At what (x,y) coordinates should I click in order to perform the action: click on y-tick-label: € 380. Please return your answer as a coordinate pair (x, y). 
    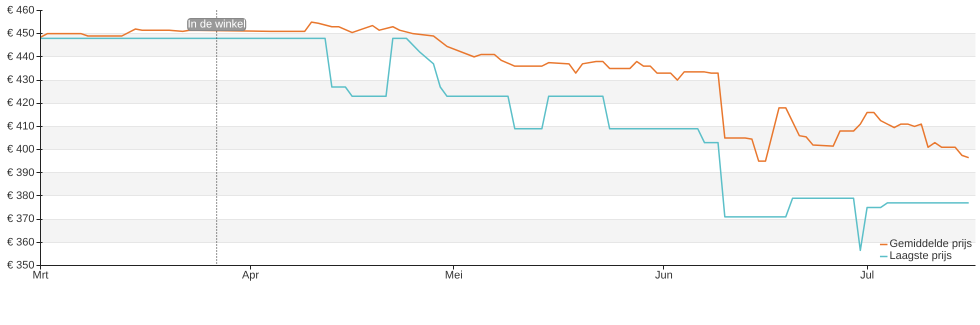
    Looking at the image, I should click on (20, 196).